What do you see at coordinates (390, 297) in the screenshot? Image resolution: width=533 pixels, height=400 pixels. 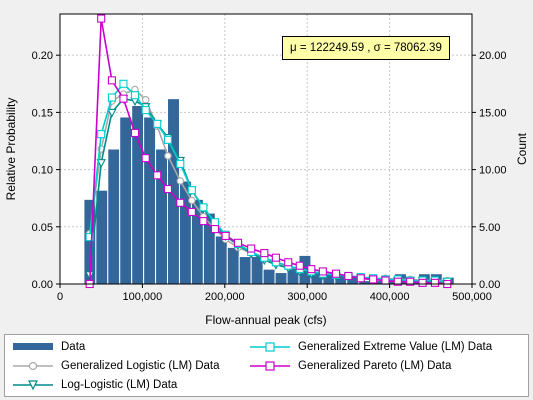 I see `x-tick-label: 400,000` at bounding box center [390, 297].